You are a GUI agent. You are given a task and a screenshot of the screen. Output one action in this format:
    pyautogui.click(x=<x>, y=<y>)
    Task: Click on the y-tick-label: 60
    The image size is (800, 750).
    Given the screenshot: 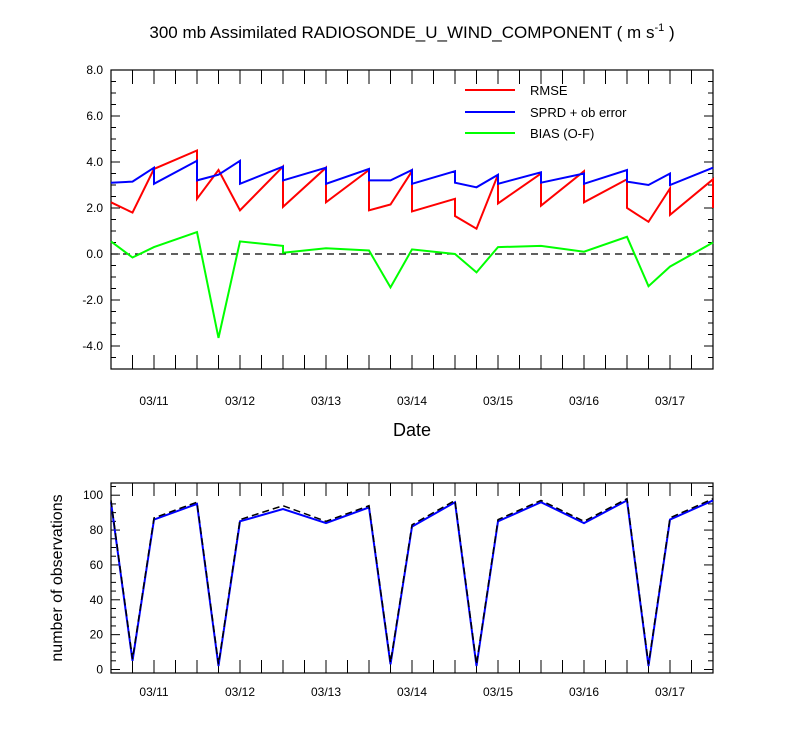 What is the action you would take?
    pyautogui.click(x=97, y=565)
    